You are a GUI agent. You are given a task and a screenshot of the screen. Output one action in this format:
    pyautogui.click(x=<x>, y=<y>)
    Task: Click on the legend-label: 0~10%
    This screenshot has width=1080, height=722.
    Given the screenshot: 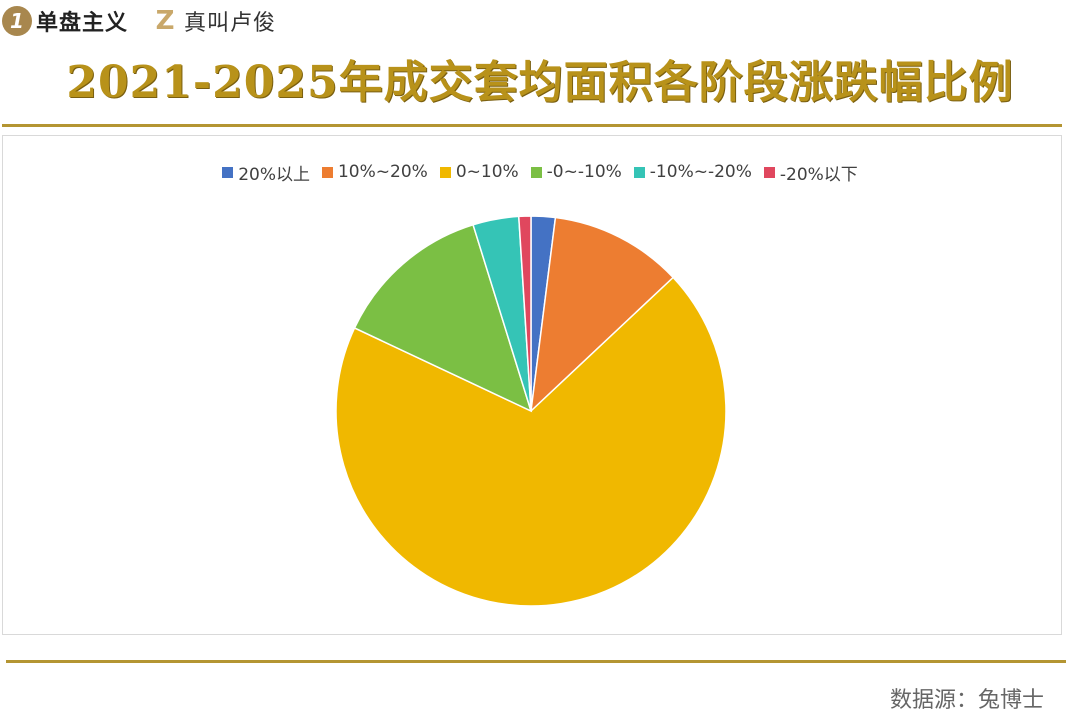 What is the action you would take?
    pyautogui.click(x=487, y=172)
    